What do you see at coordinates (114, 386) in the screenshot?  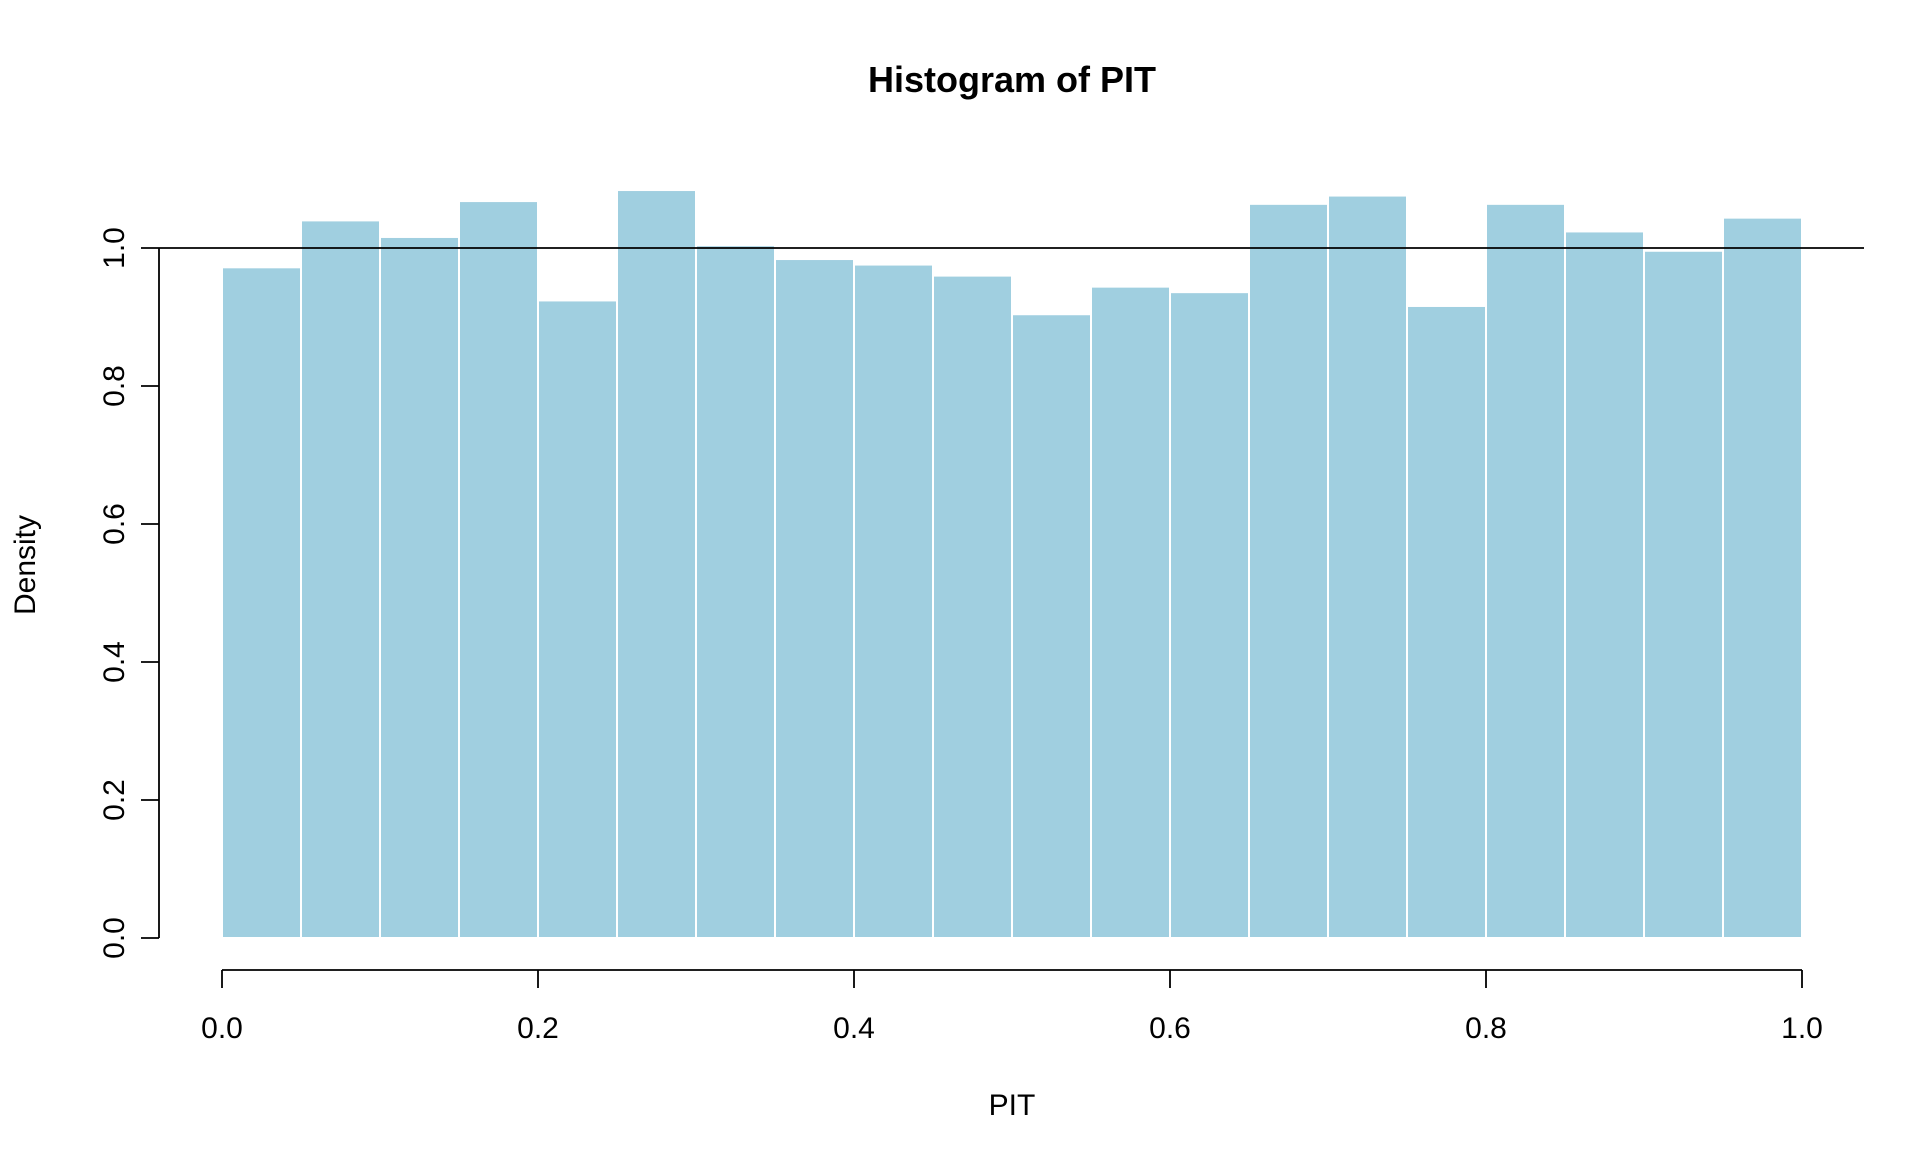 I see `y-tick-label: 0.8` at bounding box center [114, 386].